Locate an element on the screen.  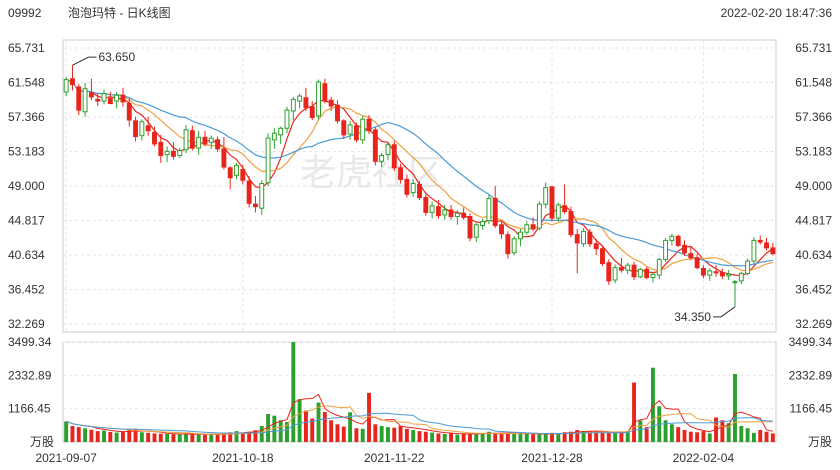
volume-tick-label-left: 3499.34 is located at coordinates (30, 342).